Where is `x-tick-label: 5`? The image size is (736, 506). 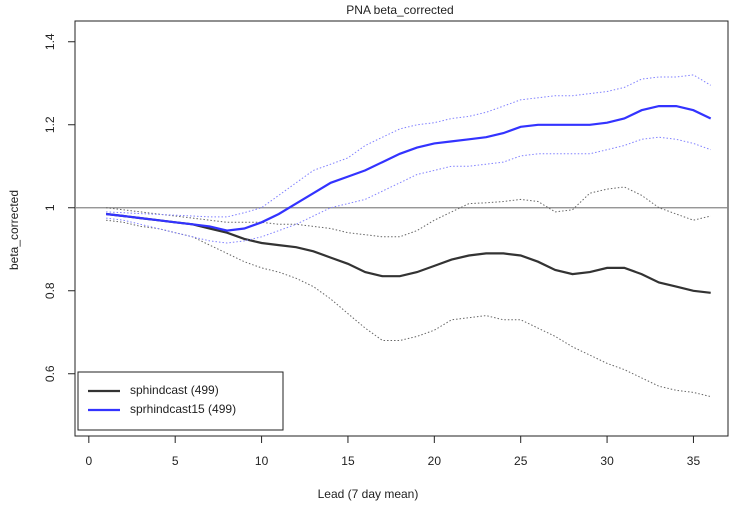 x-tick-label: 5 is located at coordinates (175, 461).